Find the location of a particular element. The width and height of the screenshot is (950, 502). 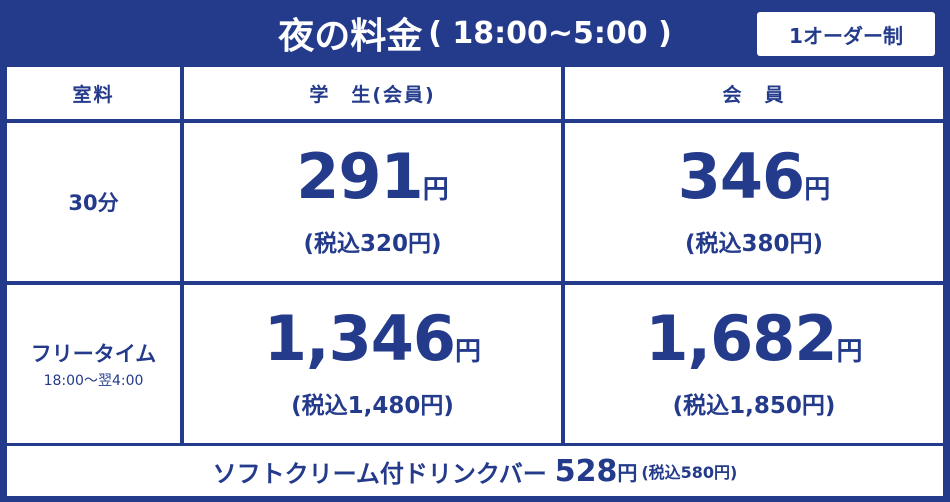

col-header-member: 会 員 is located at coordinates (754, 93).